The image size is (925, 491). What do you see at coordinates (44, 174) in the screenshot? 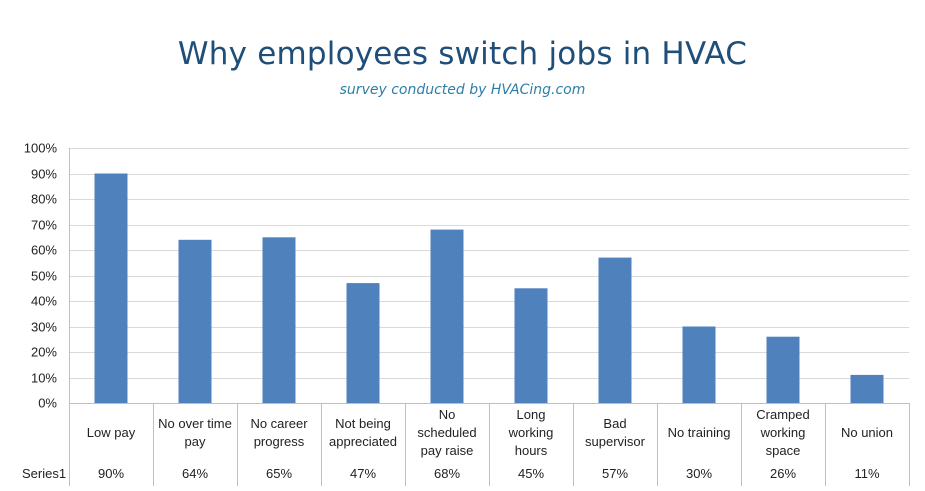
I see `y-tick-label: 90%` at bounding box center [44, 174].